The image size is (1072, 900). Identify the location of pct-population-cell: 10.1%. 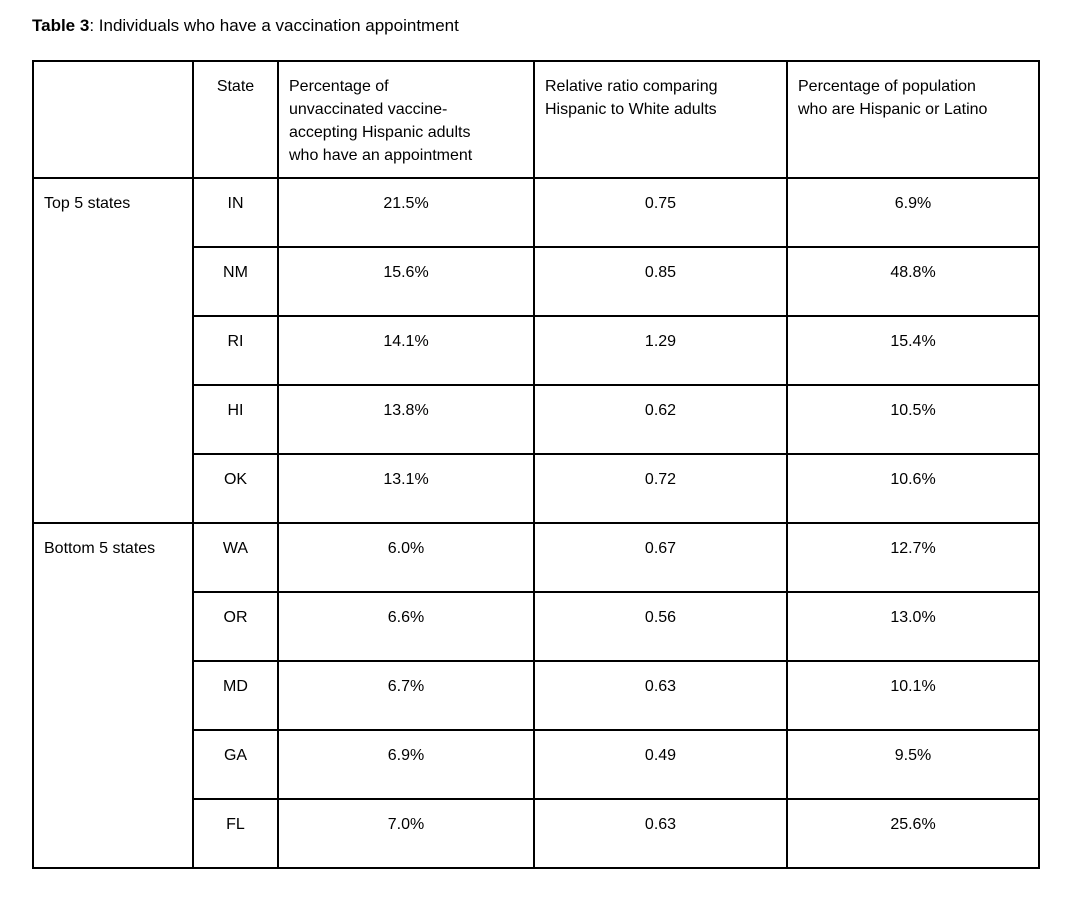
(913, 695).